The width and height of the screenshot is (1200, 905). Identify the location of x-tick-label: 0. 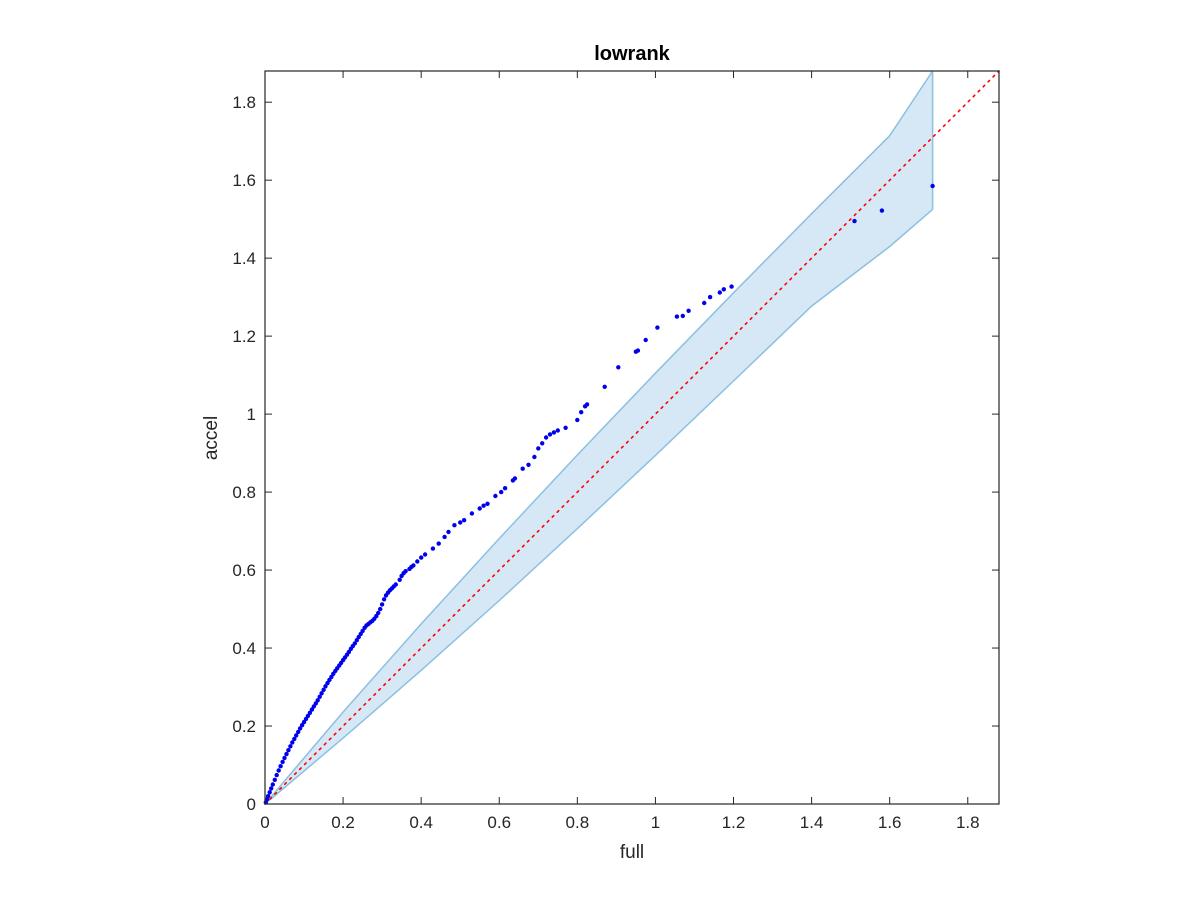
(264, 822).